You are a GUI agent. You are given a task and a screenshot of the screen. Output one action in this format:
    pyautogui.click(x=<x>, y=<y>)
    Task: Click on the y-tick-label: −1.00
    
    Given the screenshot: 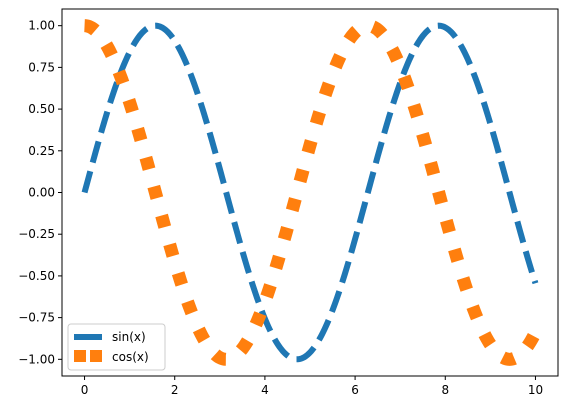 What is the action you would take?
    pyautogui.click(x=36, y=359)
    